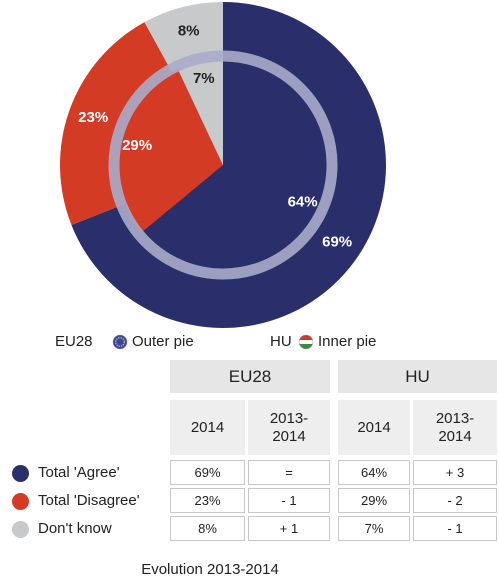  I want to click on row-label: Don't know, so click(75, 528).